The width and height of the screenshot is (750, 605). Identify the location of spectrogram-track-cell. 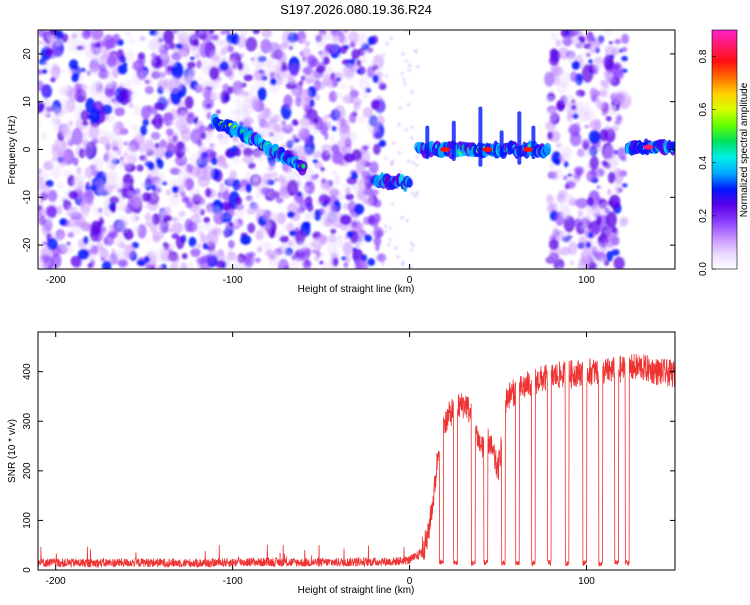
(409, 183).